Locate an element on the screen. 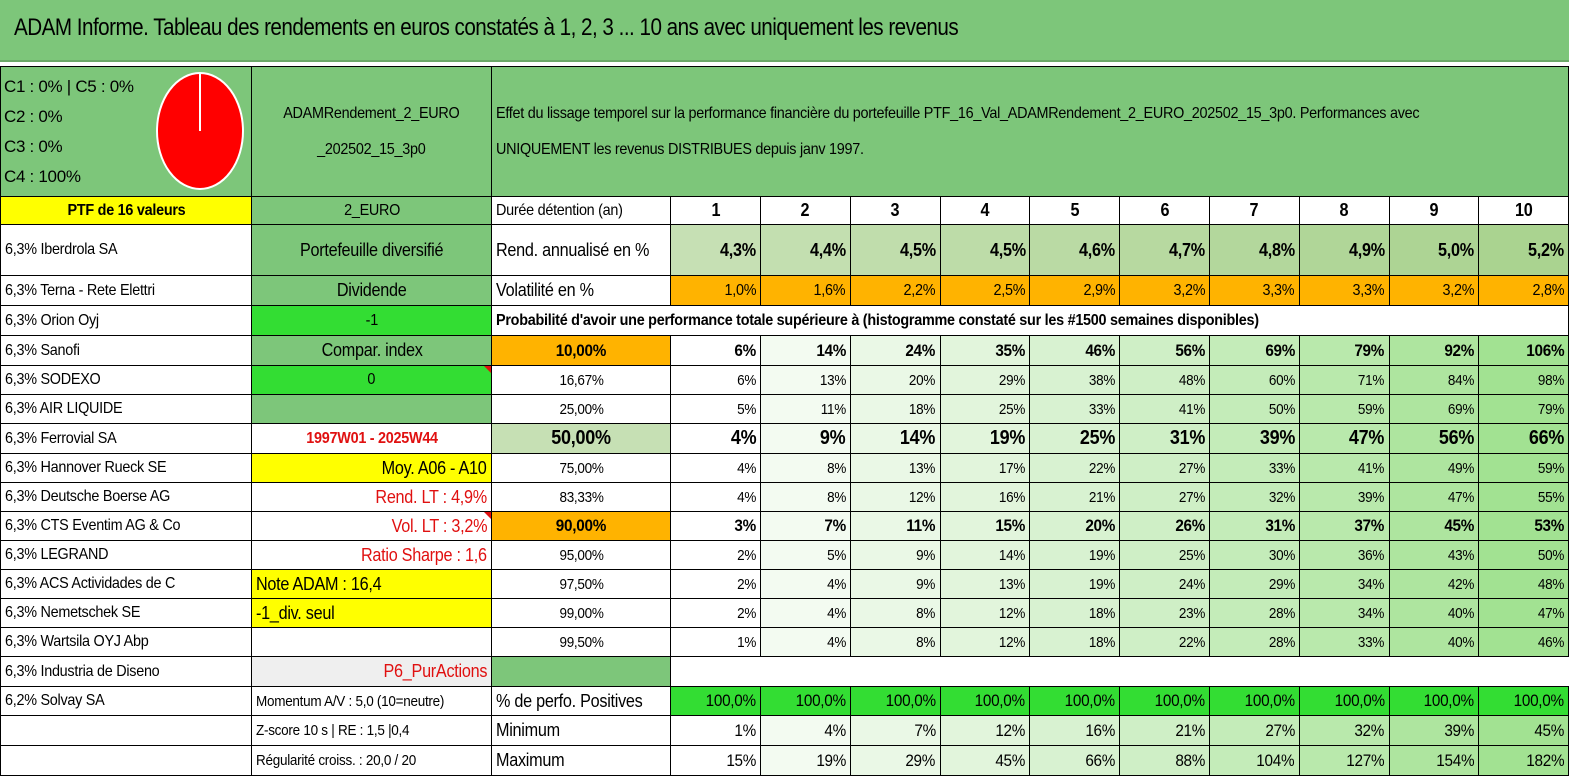 The width and height of the screenshot is (1569, 782). empty-cell is located at coordinates (126, 760).